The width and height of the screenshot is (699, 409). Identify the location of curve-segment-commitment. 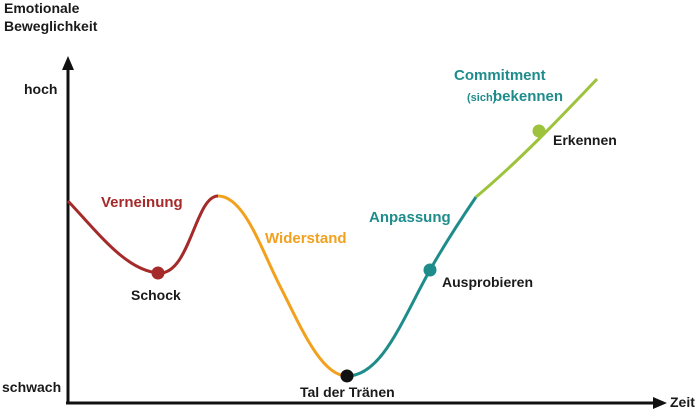
(537, 138).